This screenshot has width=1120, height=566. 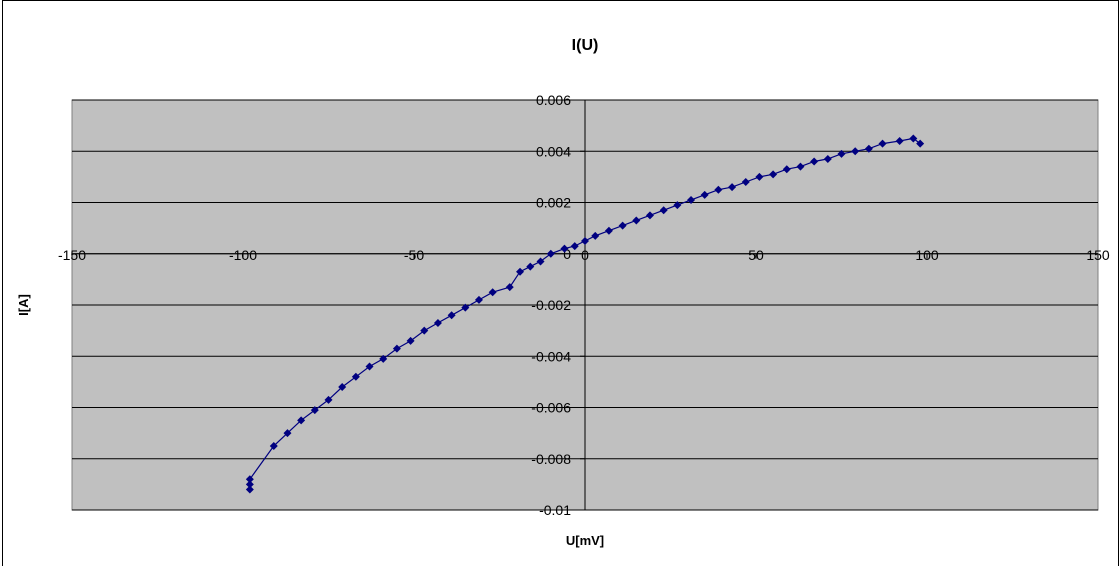 I want to click on y-tick-label: 0.002, so click(x=553, y=203).